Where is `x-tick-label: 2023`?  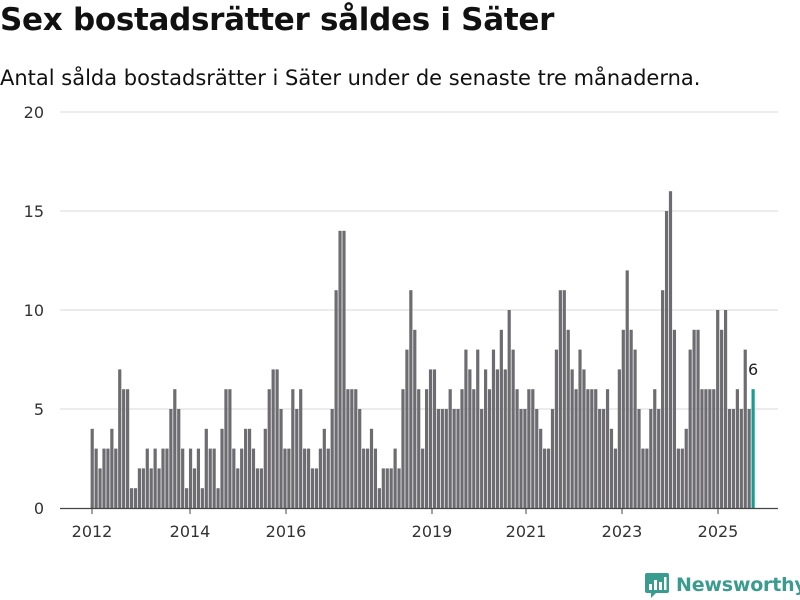 x-tick-label: 2023 is located at coordinates (622, 531).